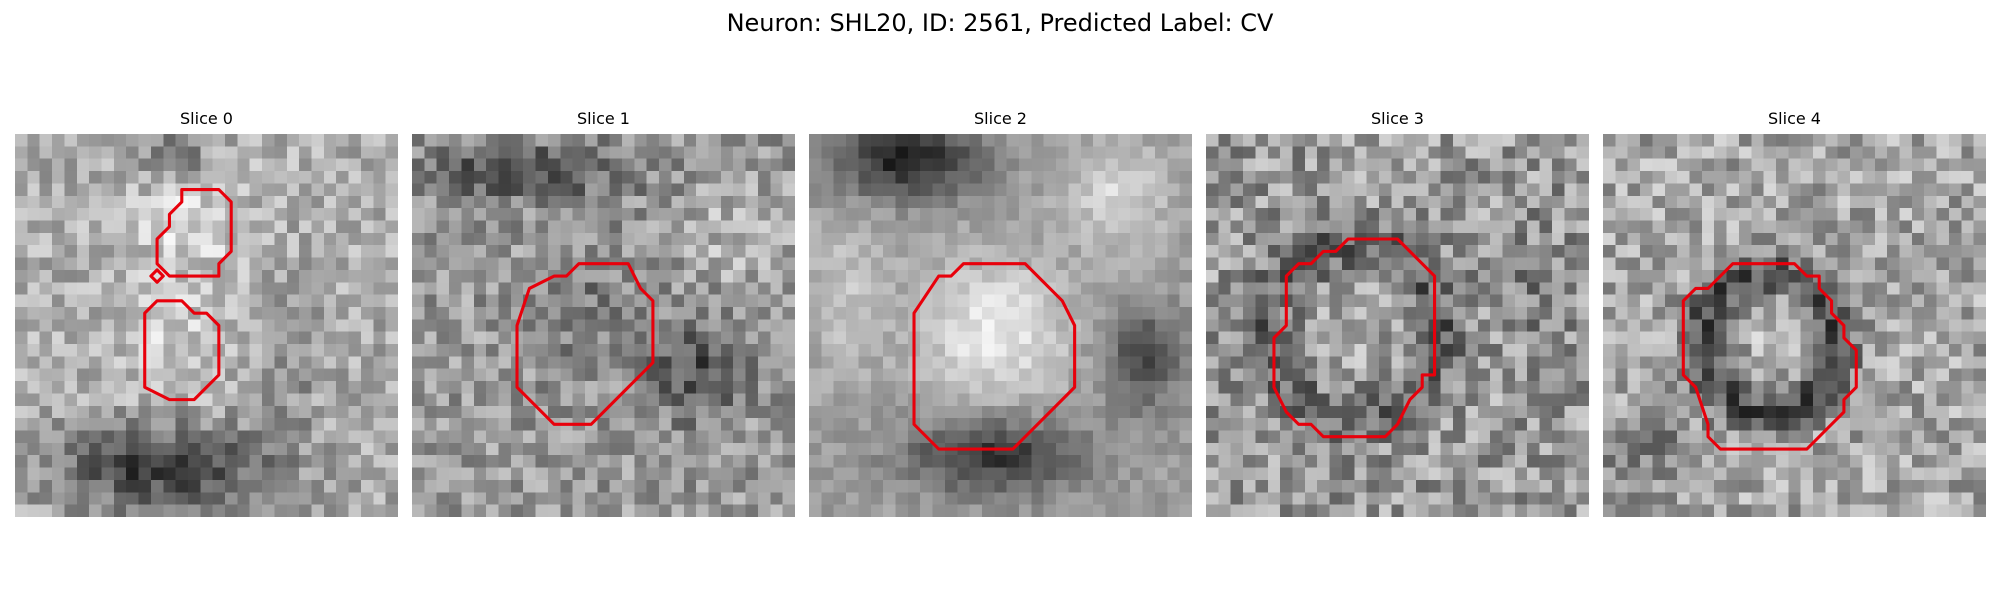  I want to click on slice-title-1: Slice 1, so click(603, 118).